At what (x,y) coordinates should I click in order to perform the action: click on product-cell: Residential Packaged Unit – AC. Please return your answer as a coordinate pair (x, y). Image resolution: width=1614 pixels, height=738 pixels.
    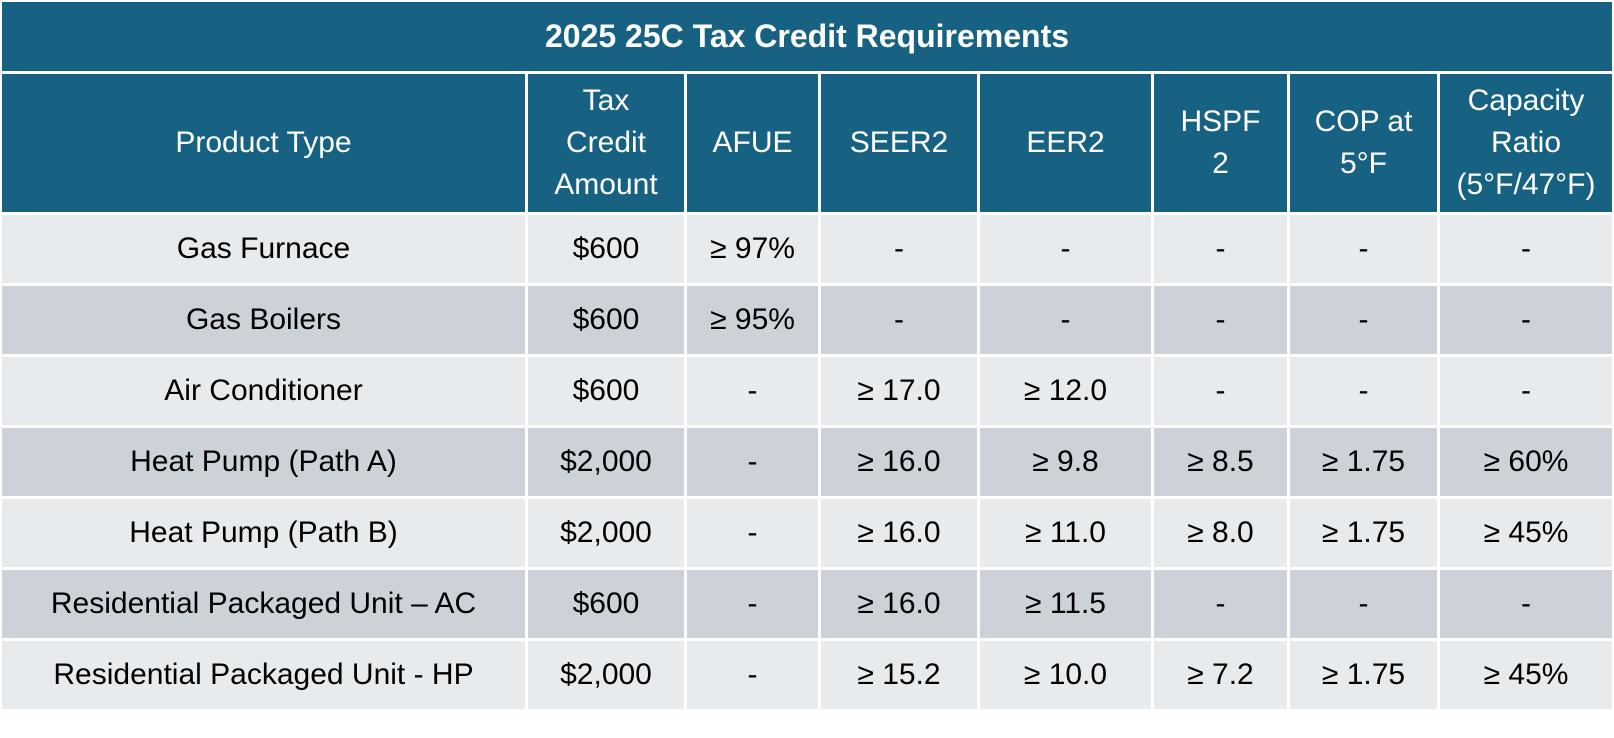
    Looking at the image, I should click on (265, 605).